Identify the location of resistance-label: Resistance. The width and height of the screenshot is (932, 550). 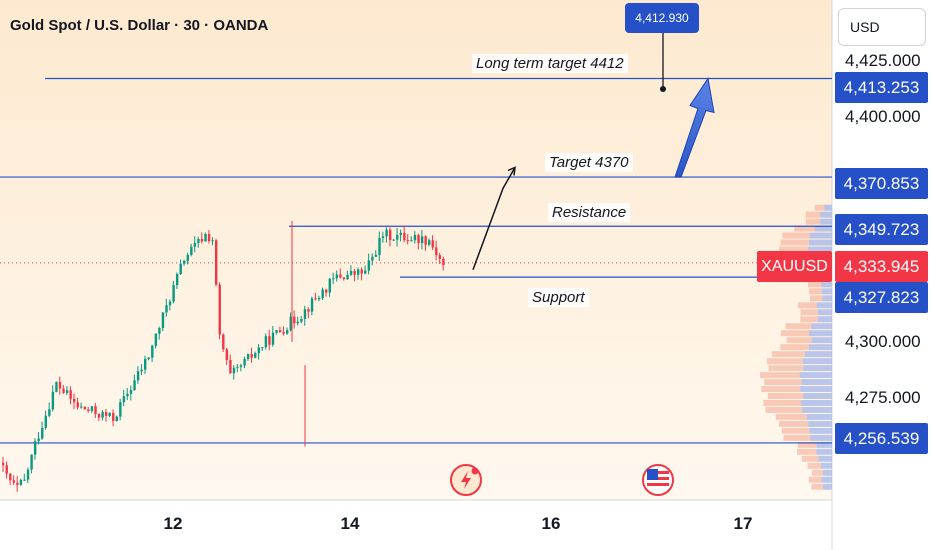
(589, 212).